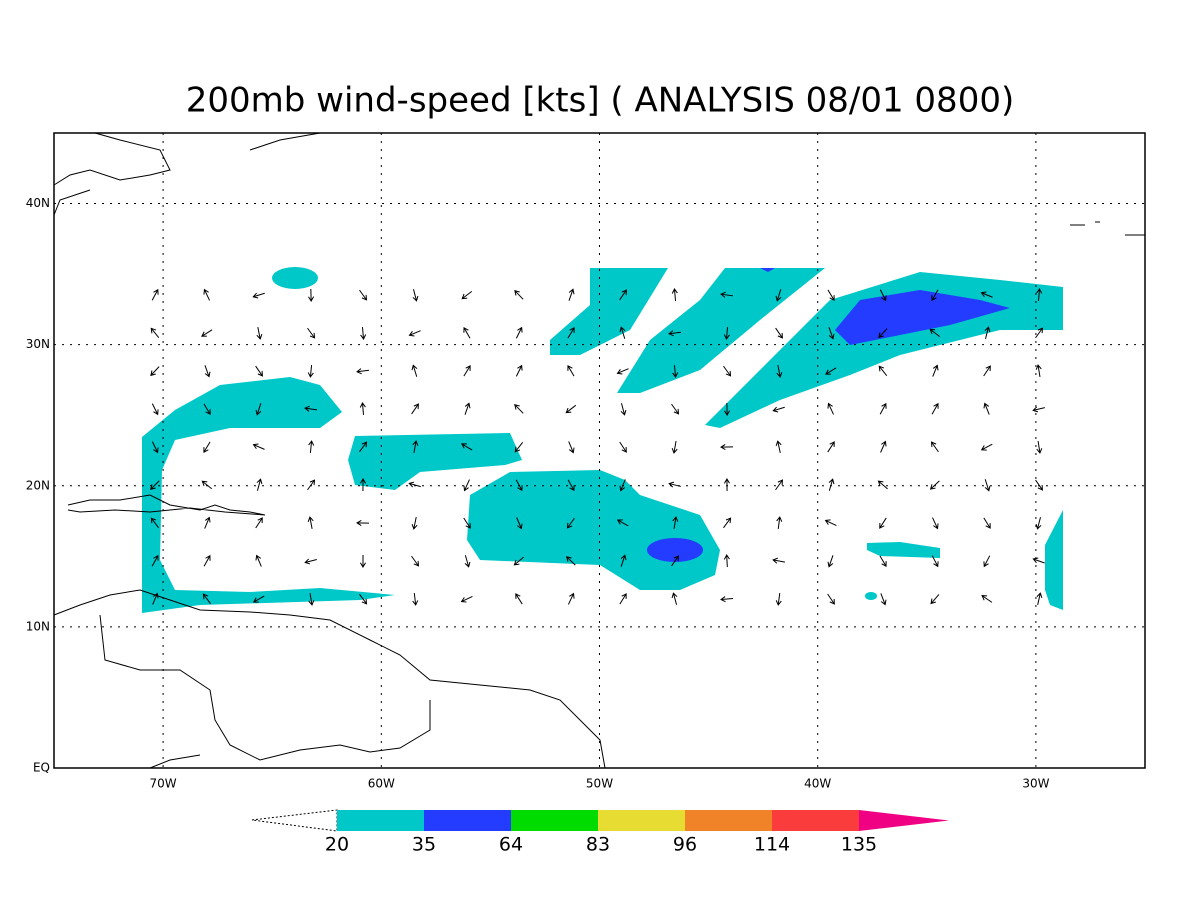 This screenshot has height=900, width=1200. What do you see at coordinates (38, 485) in the screenshot?
I see `y-tick-label: 20N` at bounding box center [38, 485].